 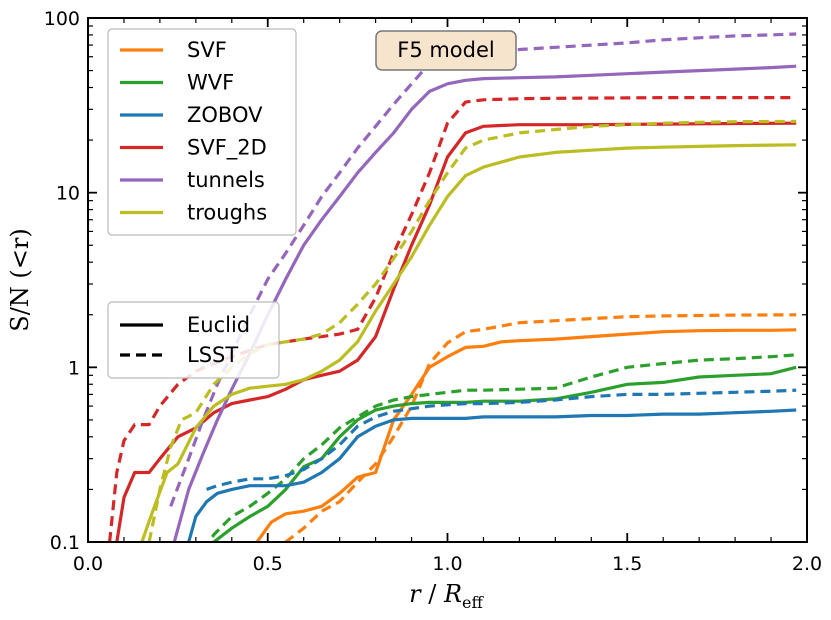 I want to click on y-tick-label: 10, so click(x=68, y=194).